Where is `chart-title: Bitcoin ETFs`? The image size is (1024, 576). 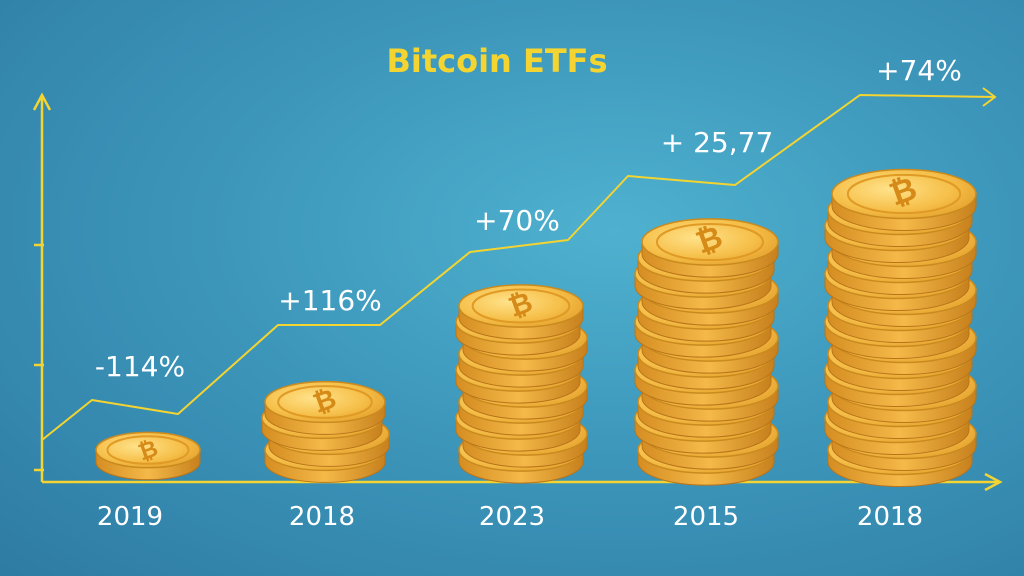
chart-title: Bitcoin ETFs is located at coordinates (496, 61).